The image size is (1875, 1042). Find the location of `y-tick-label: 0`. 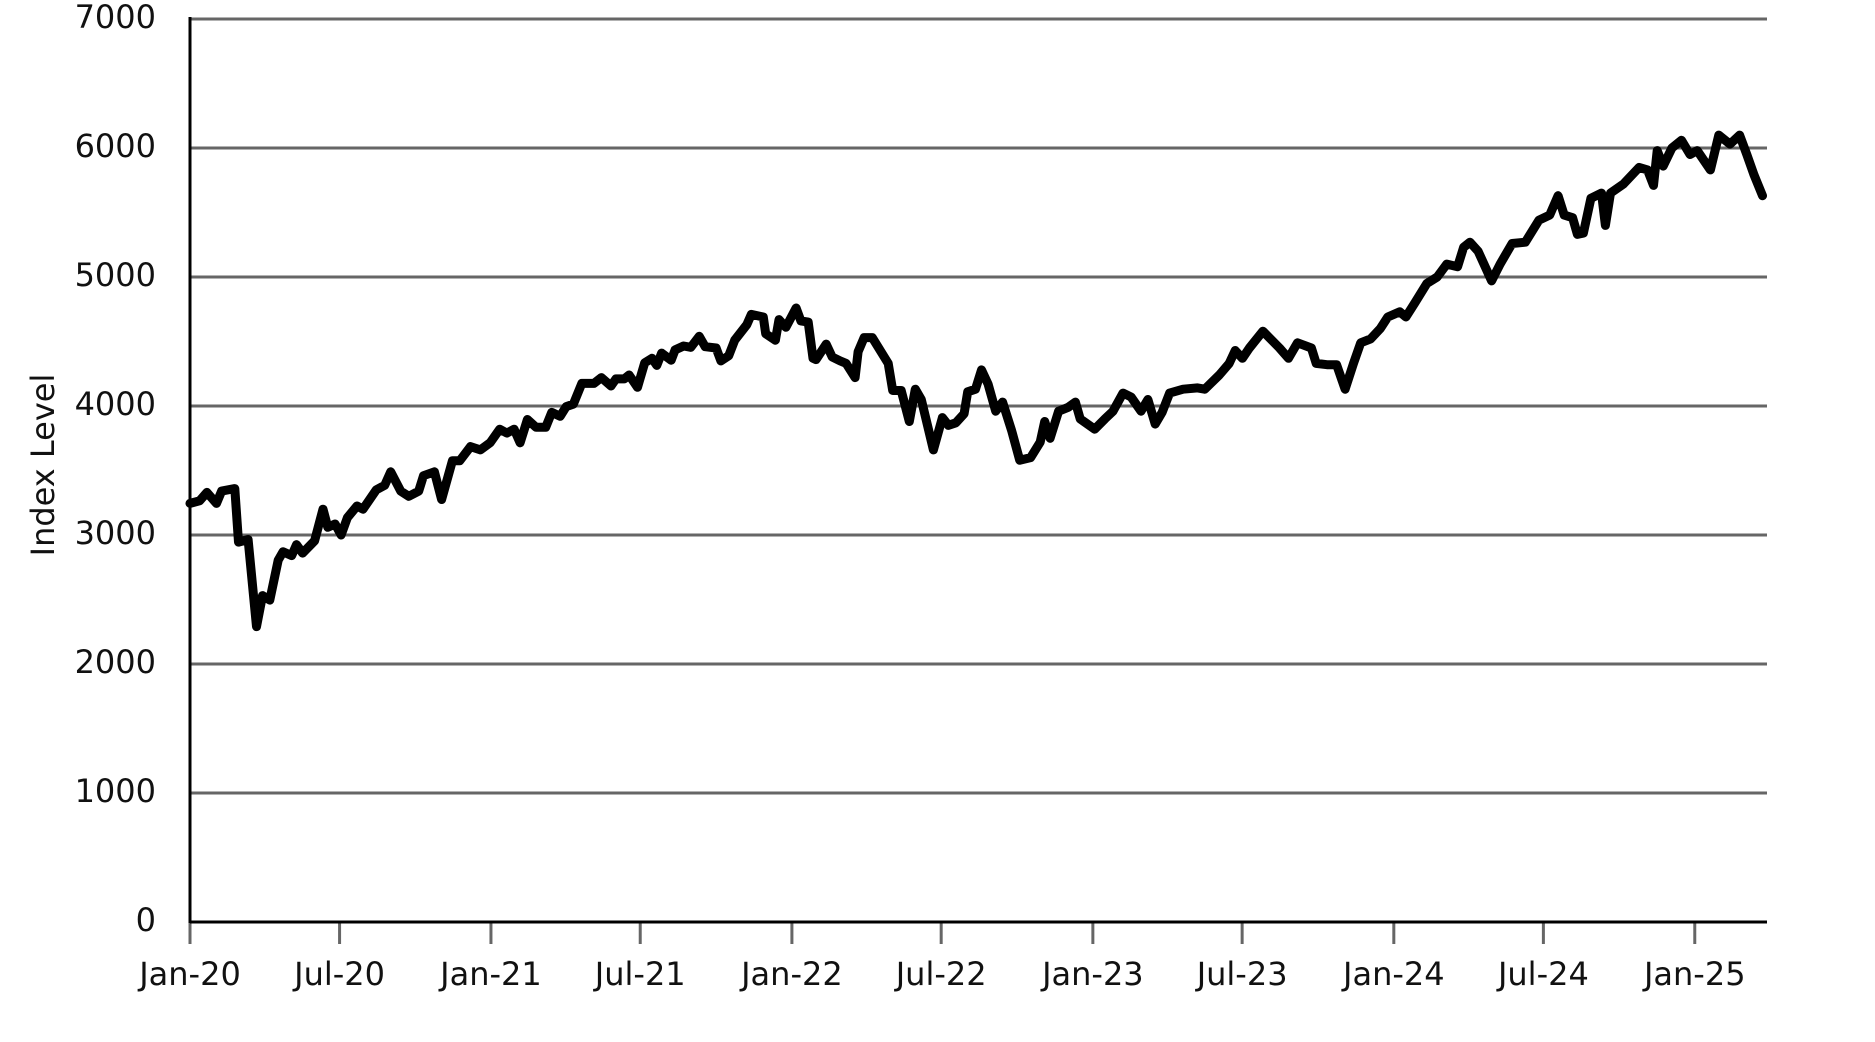

y-tick-label: 0 is located at coordinates (146, 920).